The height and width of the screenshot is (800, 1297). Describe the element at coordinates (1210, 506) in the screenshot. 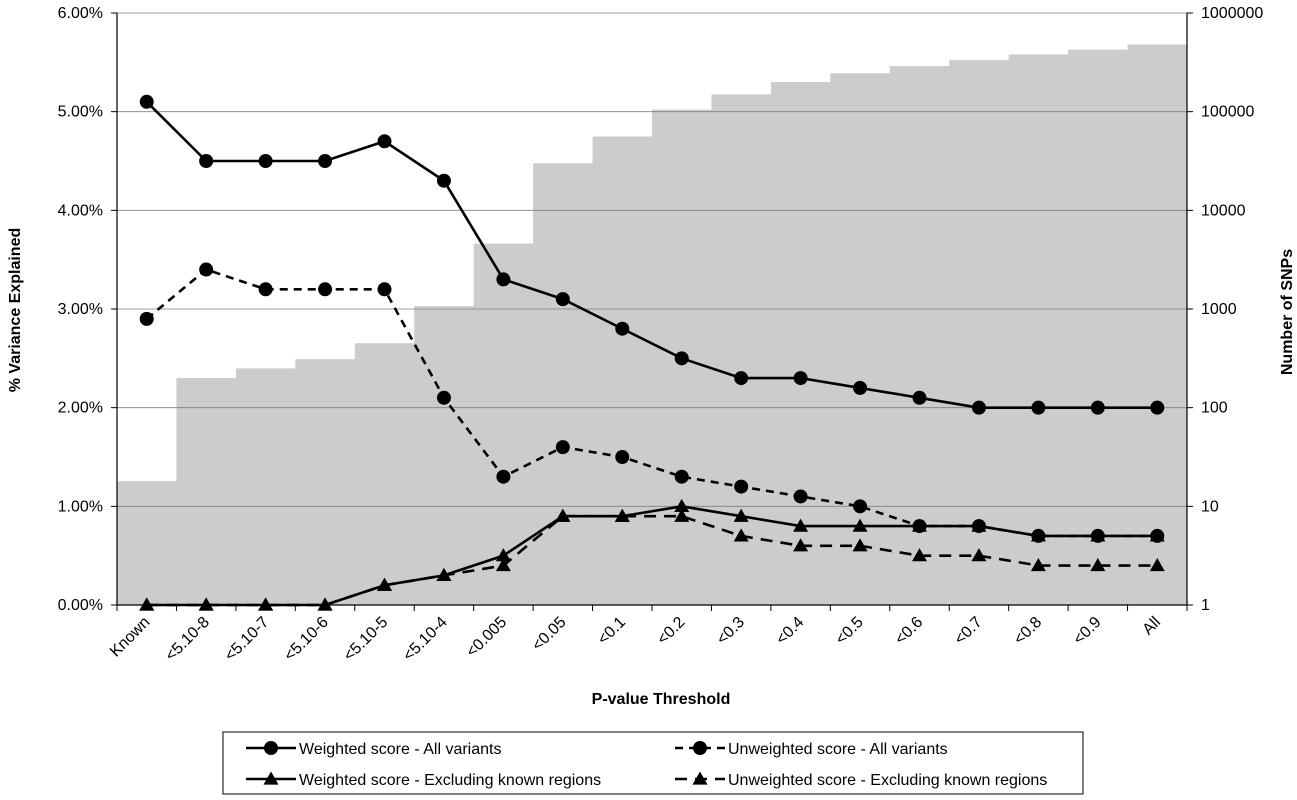

I see `y2-tick-label: 10` at that location.